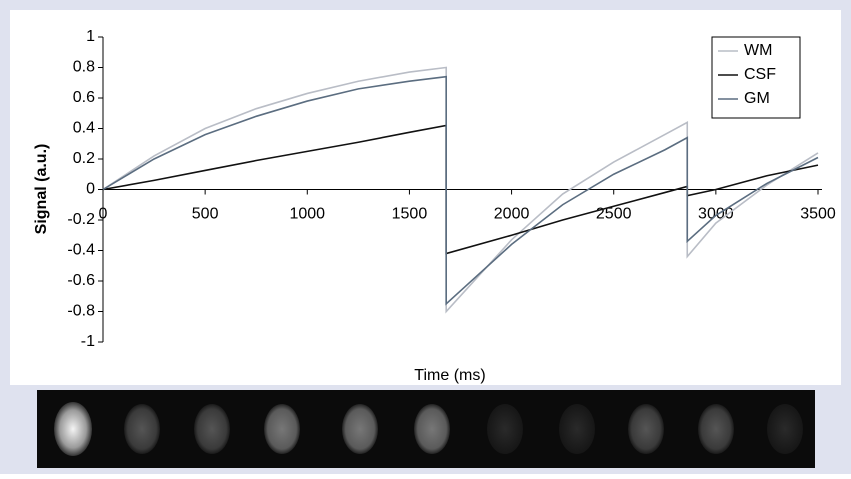  What do you see at coordinates (757, 98) in the screenshot?
I see `legend-label: GM` at bounding box center [757, 98].